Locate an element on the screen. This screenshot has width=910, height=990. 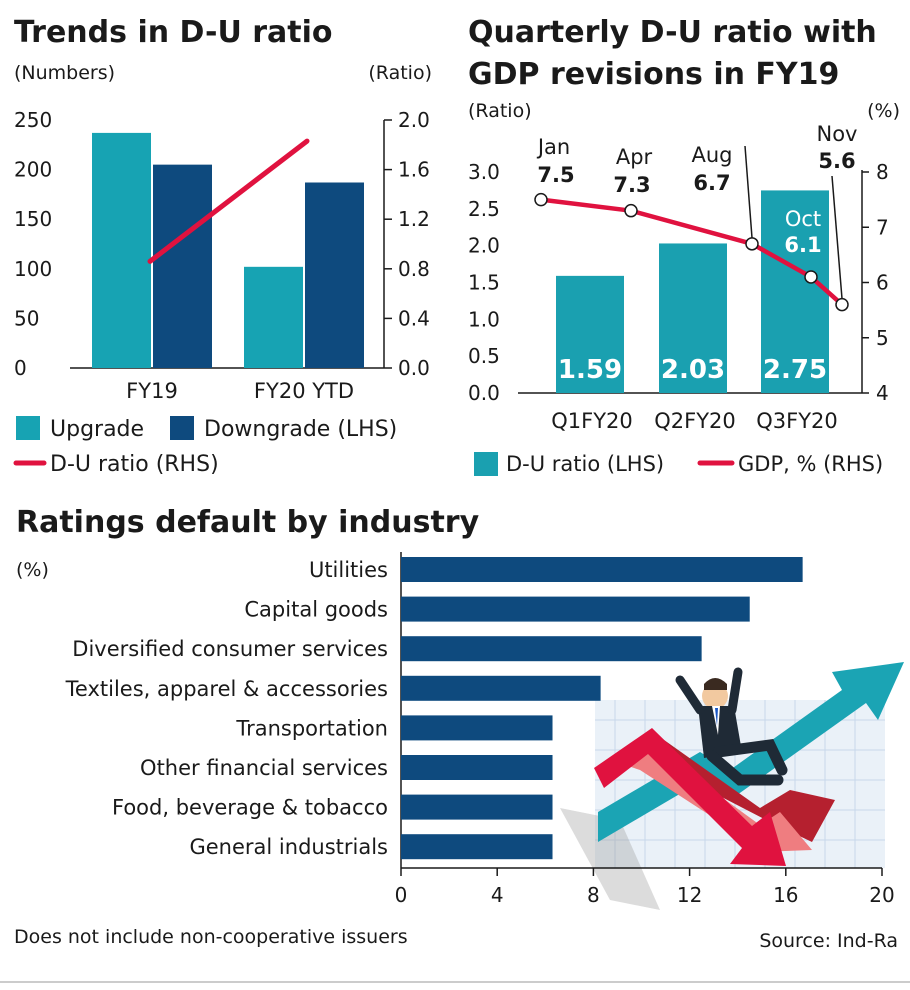
businessman-figure is located at coordinates (731, 726).